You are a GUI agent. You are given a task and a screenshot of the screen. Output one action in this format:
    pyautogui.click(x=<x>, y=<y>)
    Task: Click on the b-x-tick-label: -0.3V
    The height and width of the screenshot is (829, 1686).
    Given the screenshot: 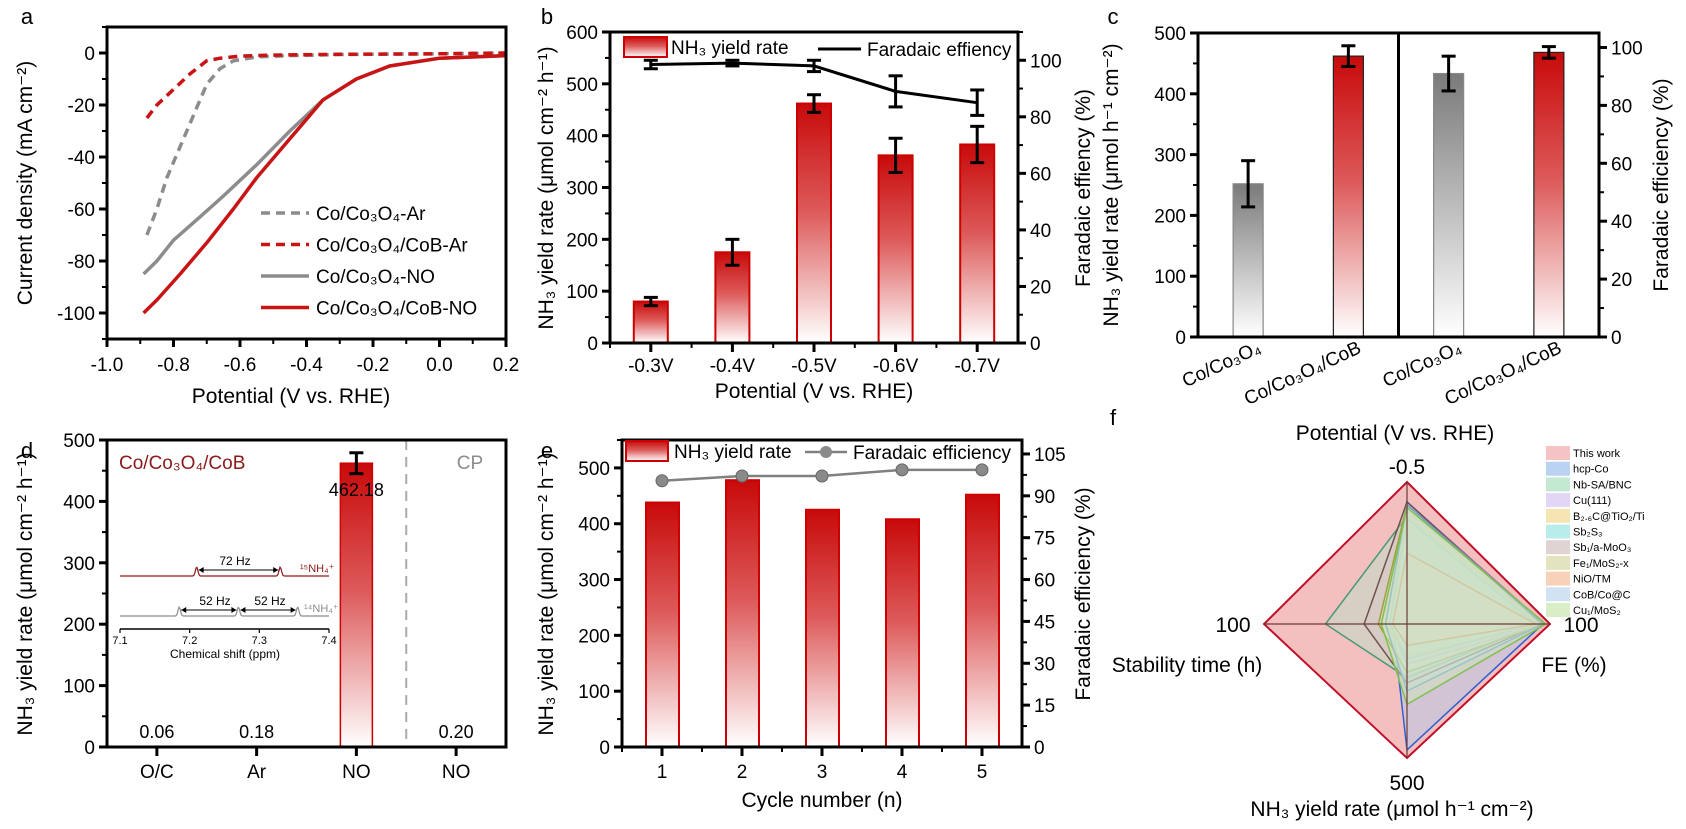 What is the action you would take?
    pyautogui.click(x=651, y=366)
    